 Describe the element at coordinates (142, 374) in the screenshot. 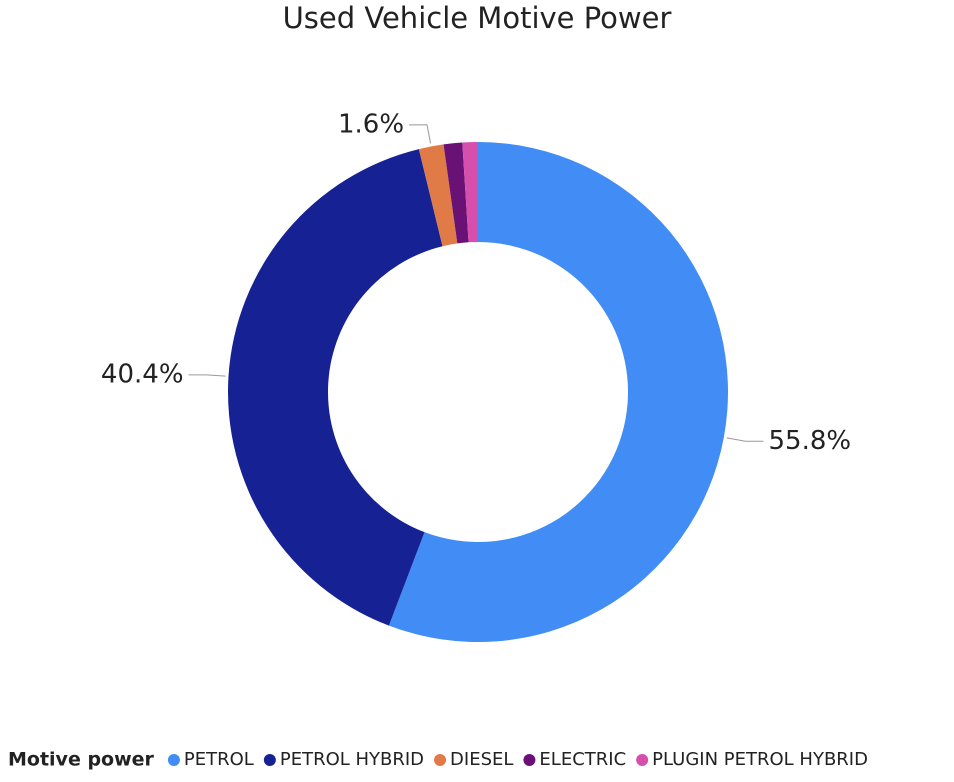

I see `data-label: 40.4%` at that location.